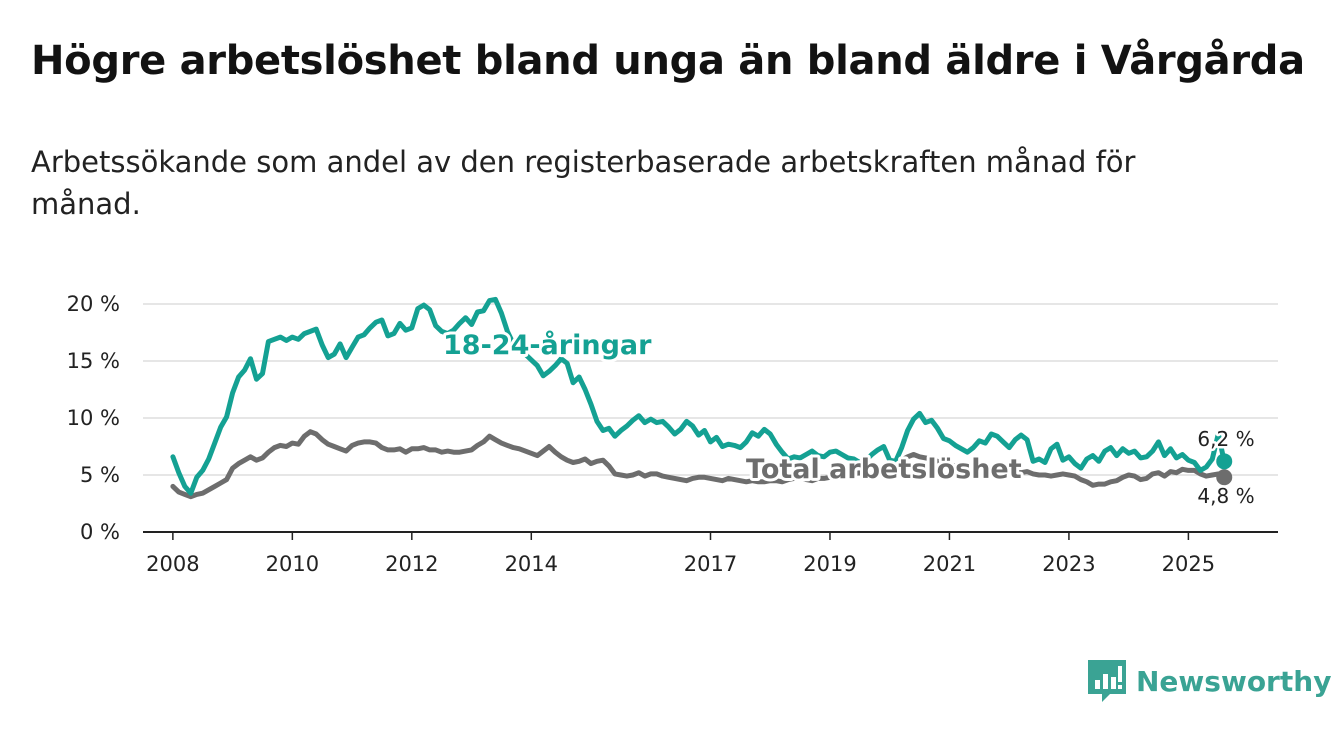 This screenshot has height=734, width=1340. I want to click on brand-name: Newsworthy, so click(1234, 681).